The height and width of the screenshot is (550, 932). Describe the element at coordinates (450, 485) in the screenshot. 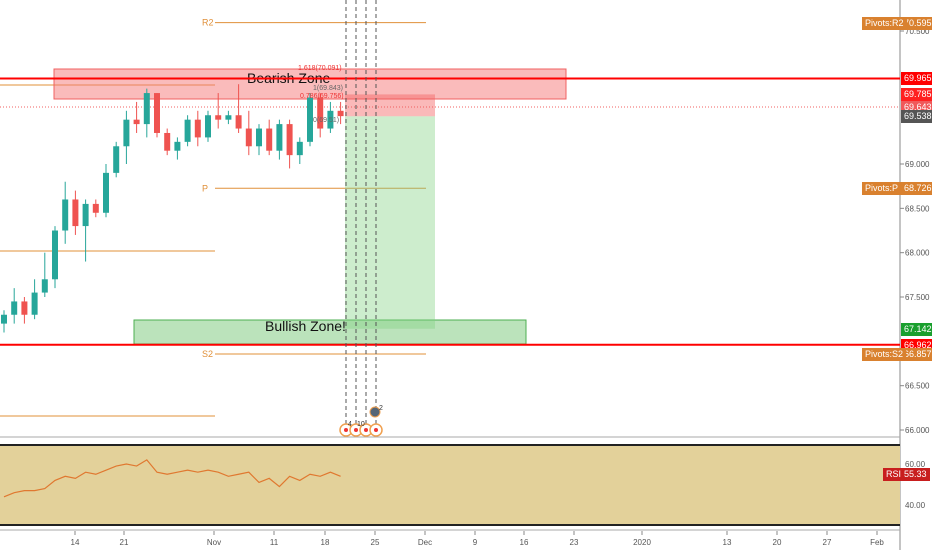

I see `rsi-band` at that location.